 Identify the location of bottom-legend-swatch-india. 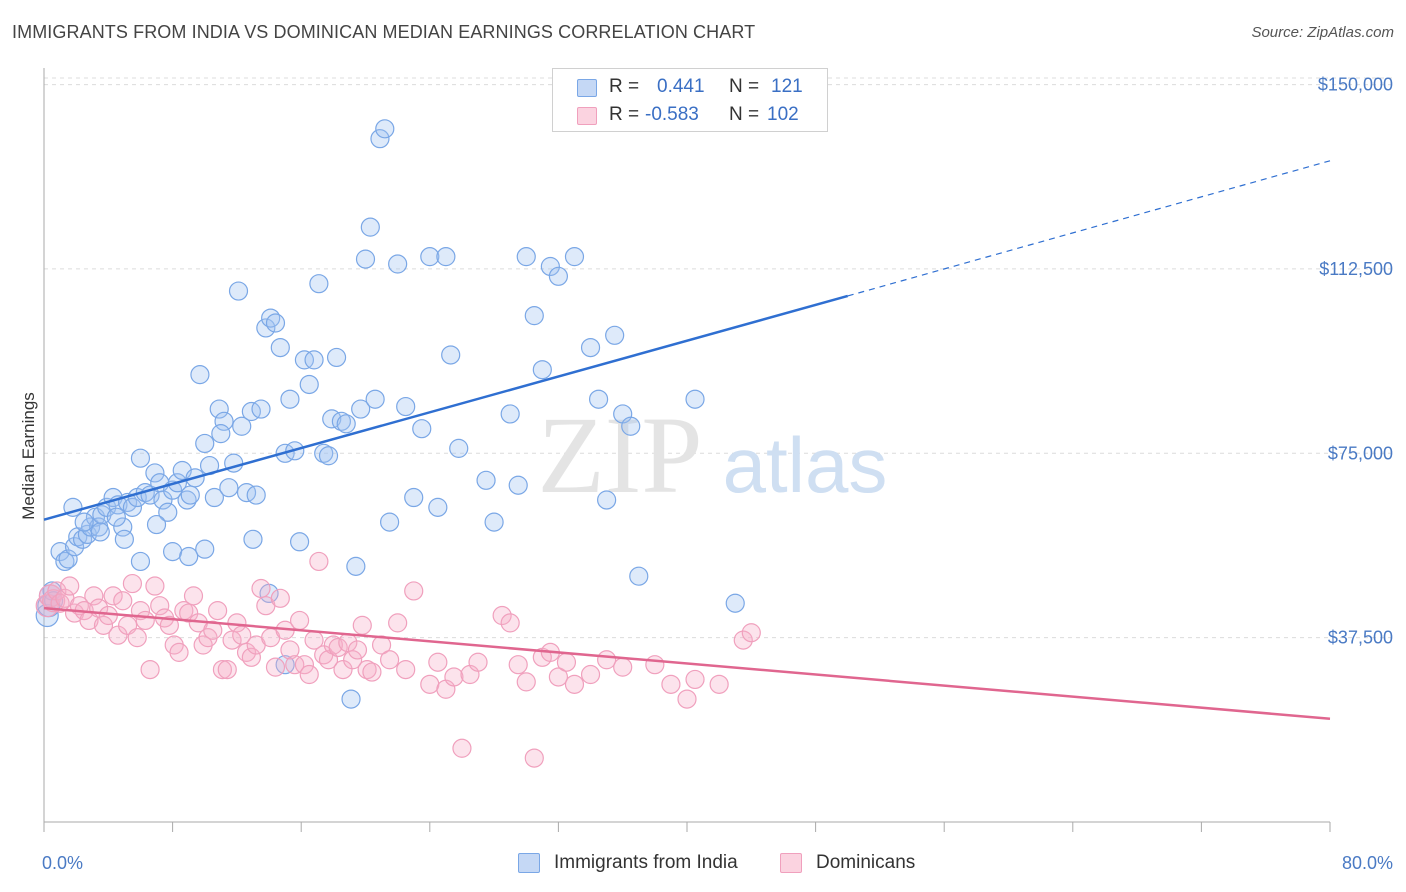
(529, 863).